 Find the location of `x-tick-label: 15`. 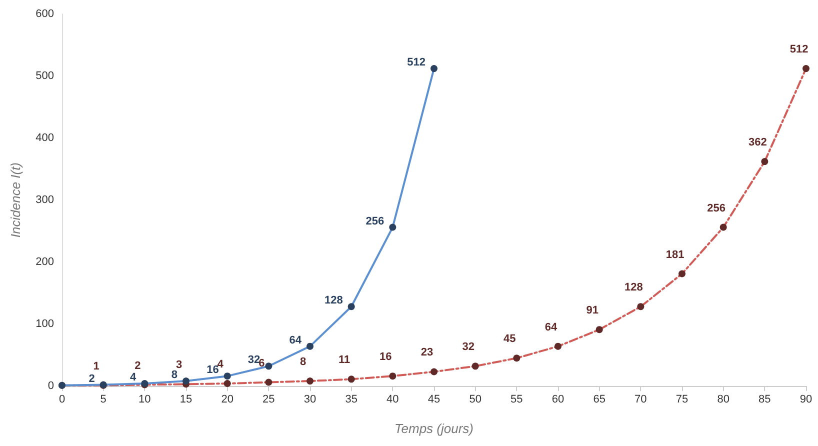

x-tick-label: 15 is located at coordinates (186, 400).